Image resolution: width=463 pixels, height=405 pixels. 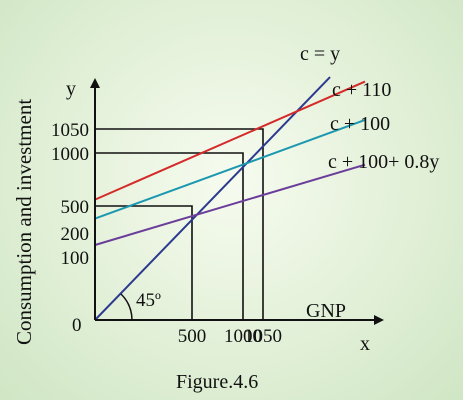 I want to click on y-axis-letter: y, so click(x=71, y=89).